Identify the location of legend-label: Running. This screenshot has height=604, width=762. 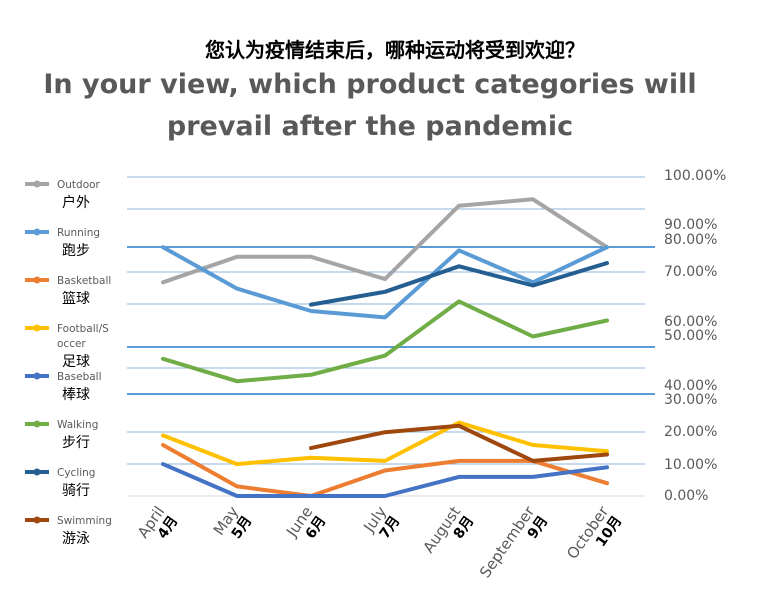
(78, 233).